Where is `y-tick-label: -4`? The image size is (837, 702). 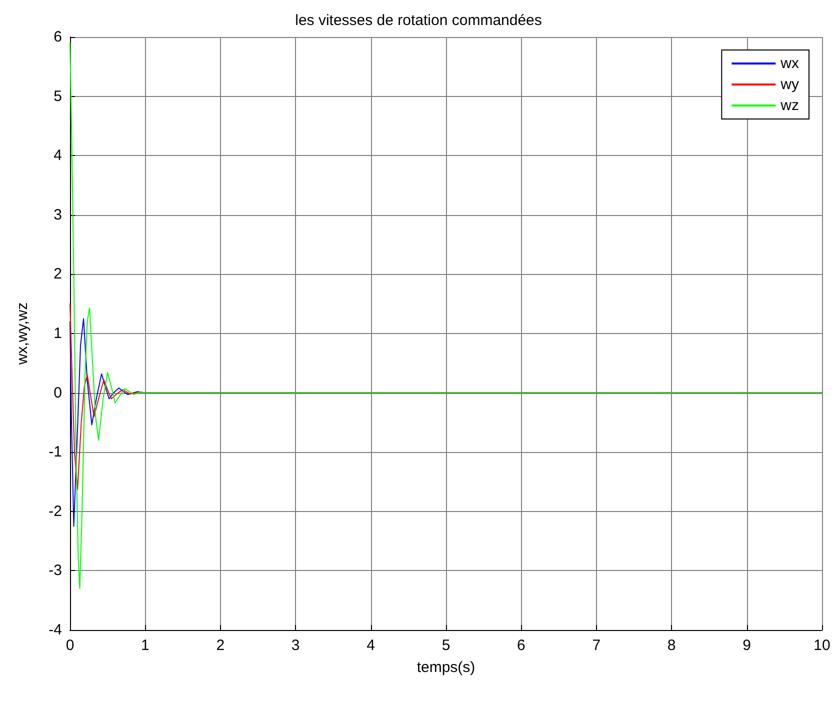
y-tick-label: -4 is located at coordinates (55, 630).